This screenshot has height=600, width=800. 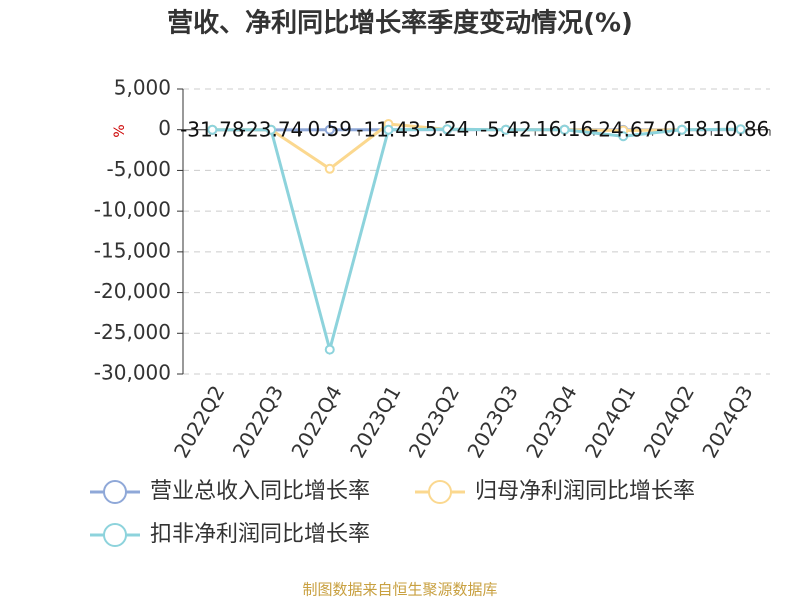 I want to click on data-label: -0.18, so click(x=682, y=129).